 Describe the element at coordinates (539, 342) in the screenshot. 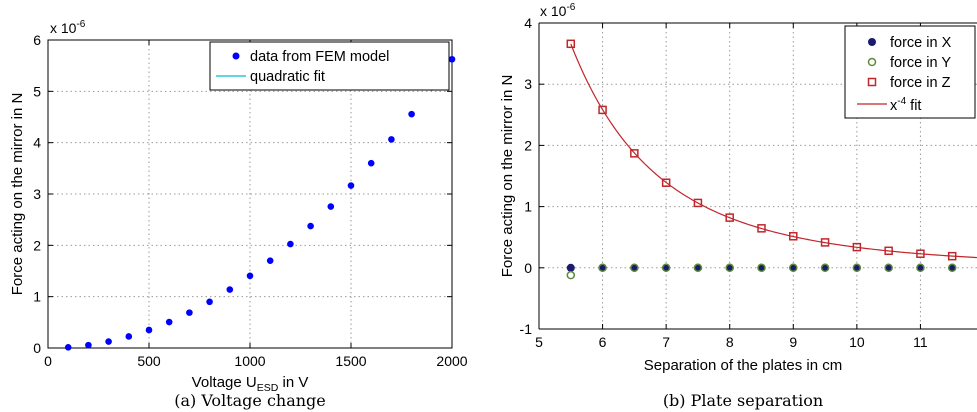

I see `x-tick-label: 5` at that location.